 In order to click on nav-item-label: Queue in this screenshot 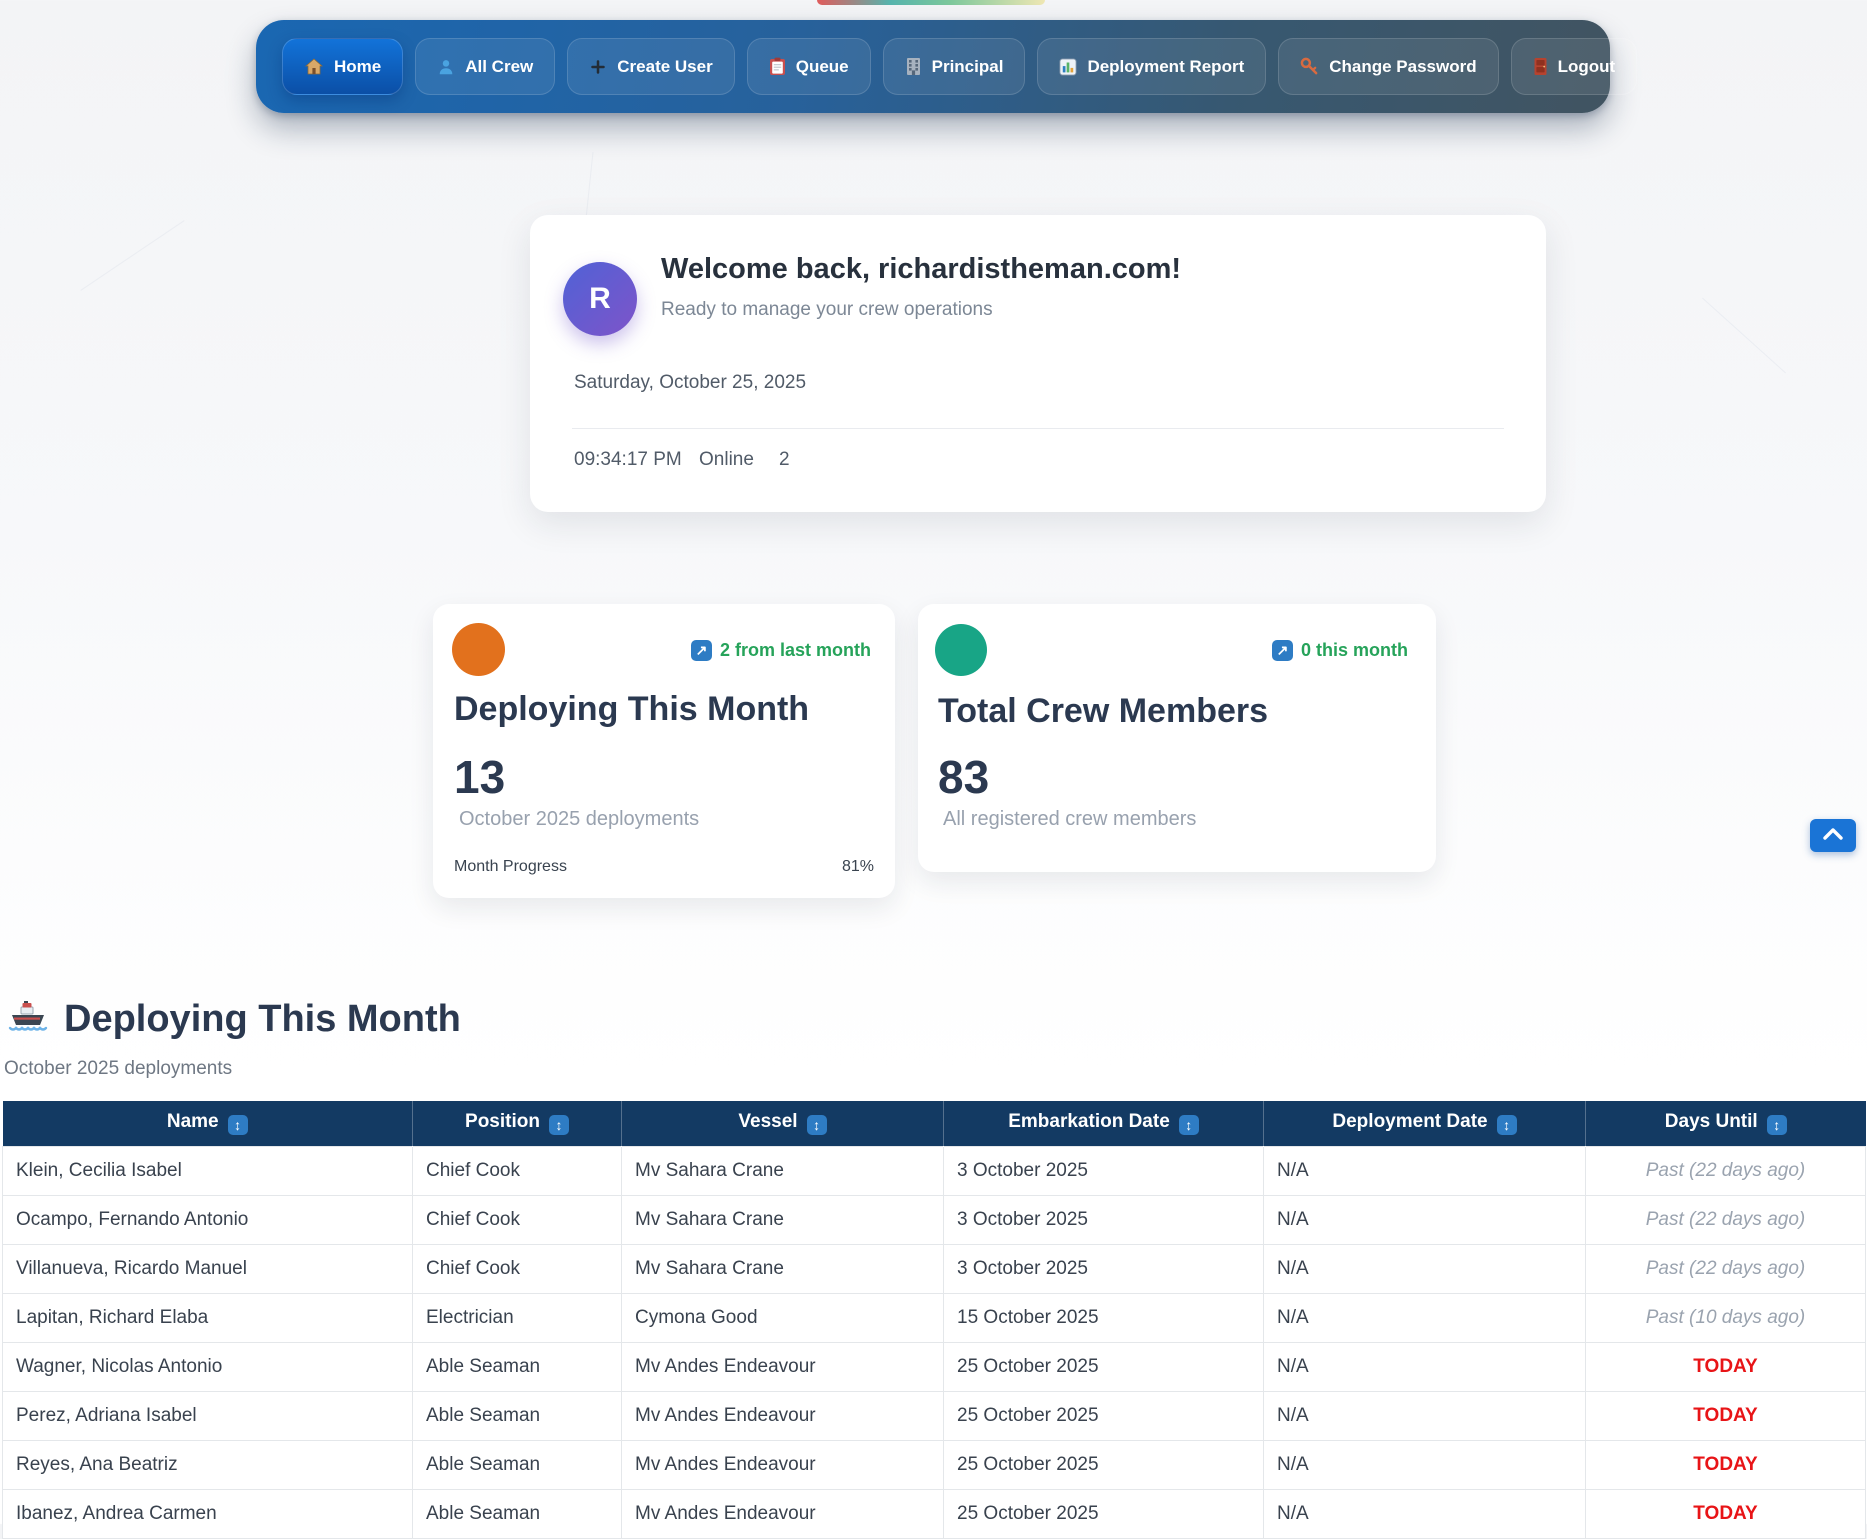, I will do `click(822, 66)`.